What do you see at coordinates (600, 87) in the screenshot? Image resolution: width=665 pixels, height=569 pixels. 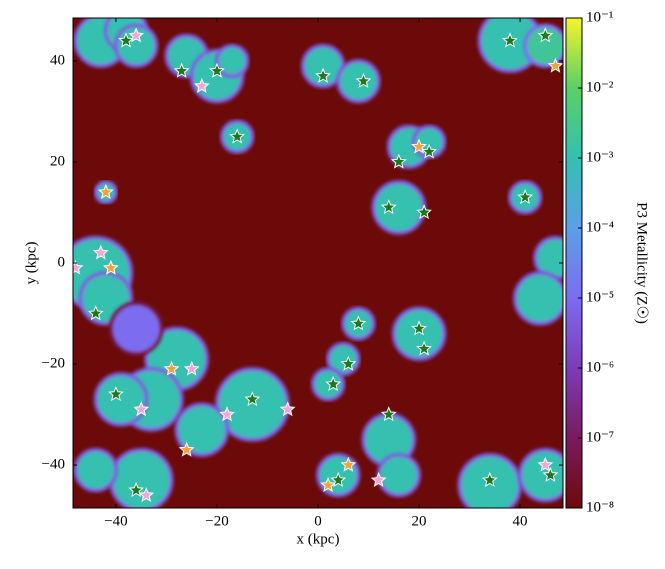 I see `colorbar-tick-label: 10⁻²` at bounding box center [600, 87].